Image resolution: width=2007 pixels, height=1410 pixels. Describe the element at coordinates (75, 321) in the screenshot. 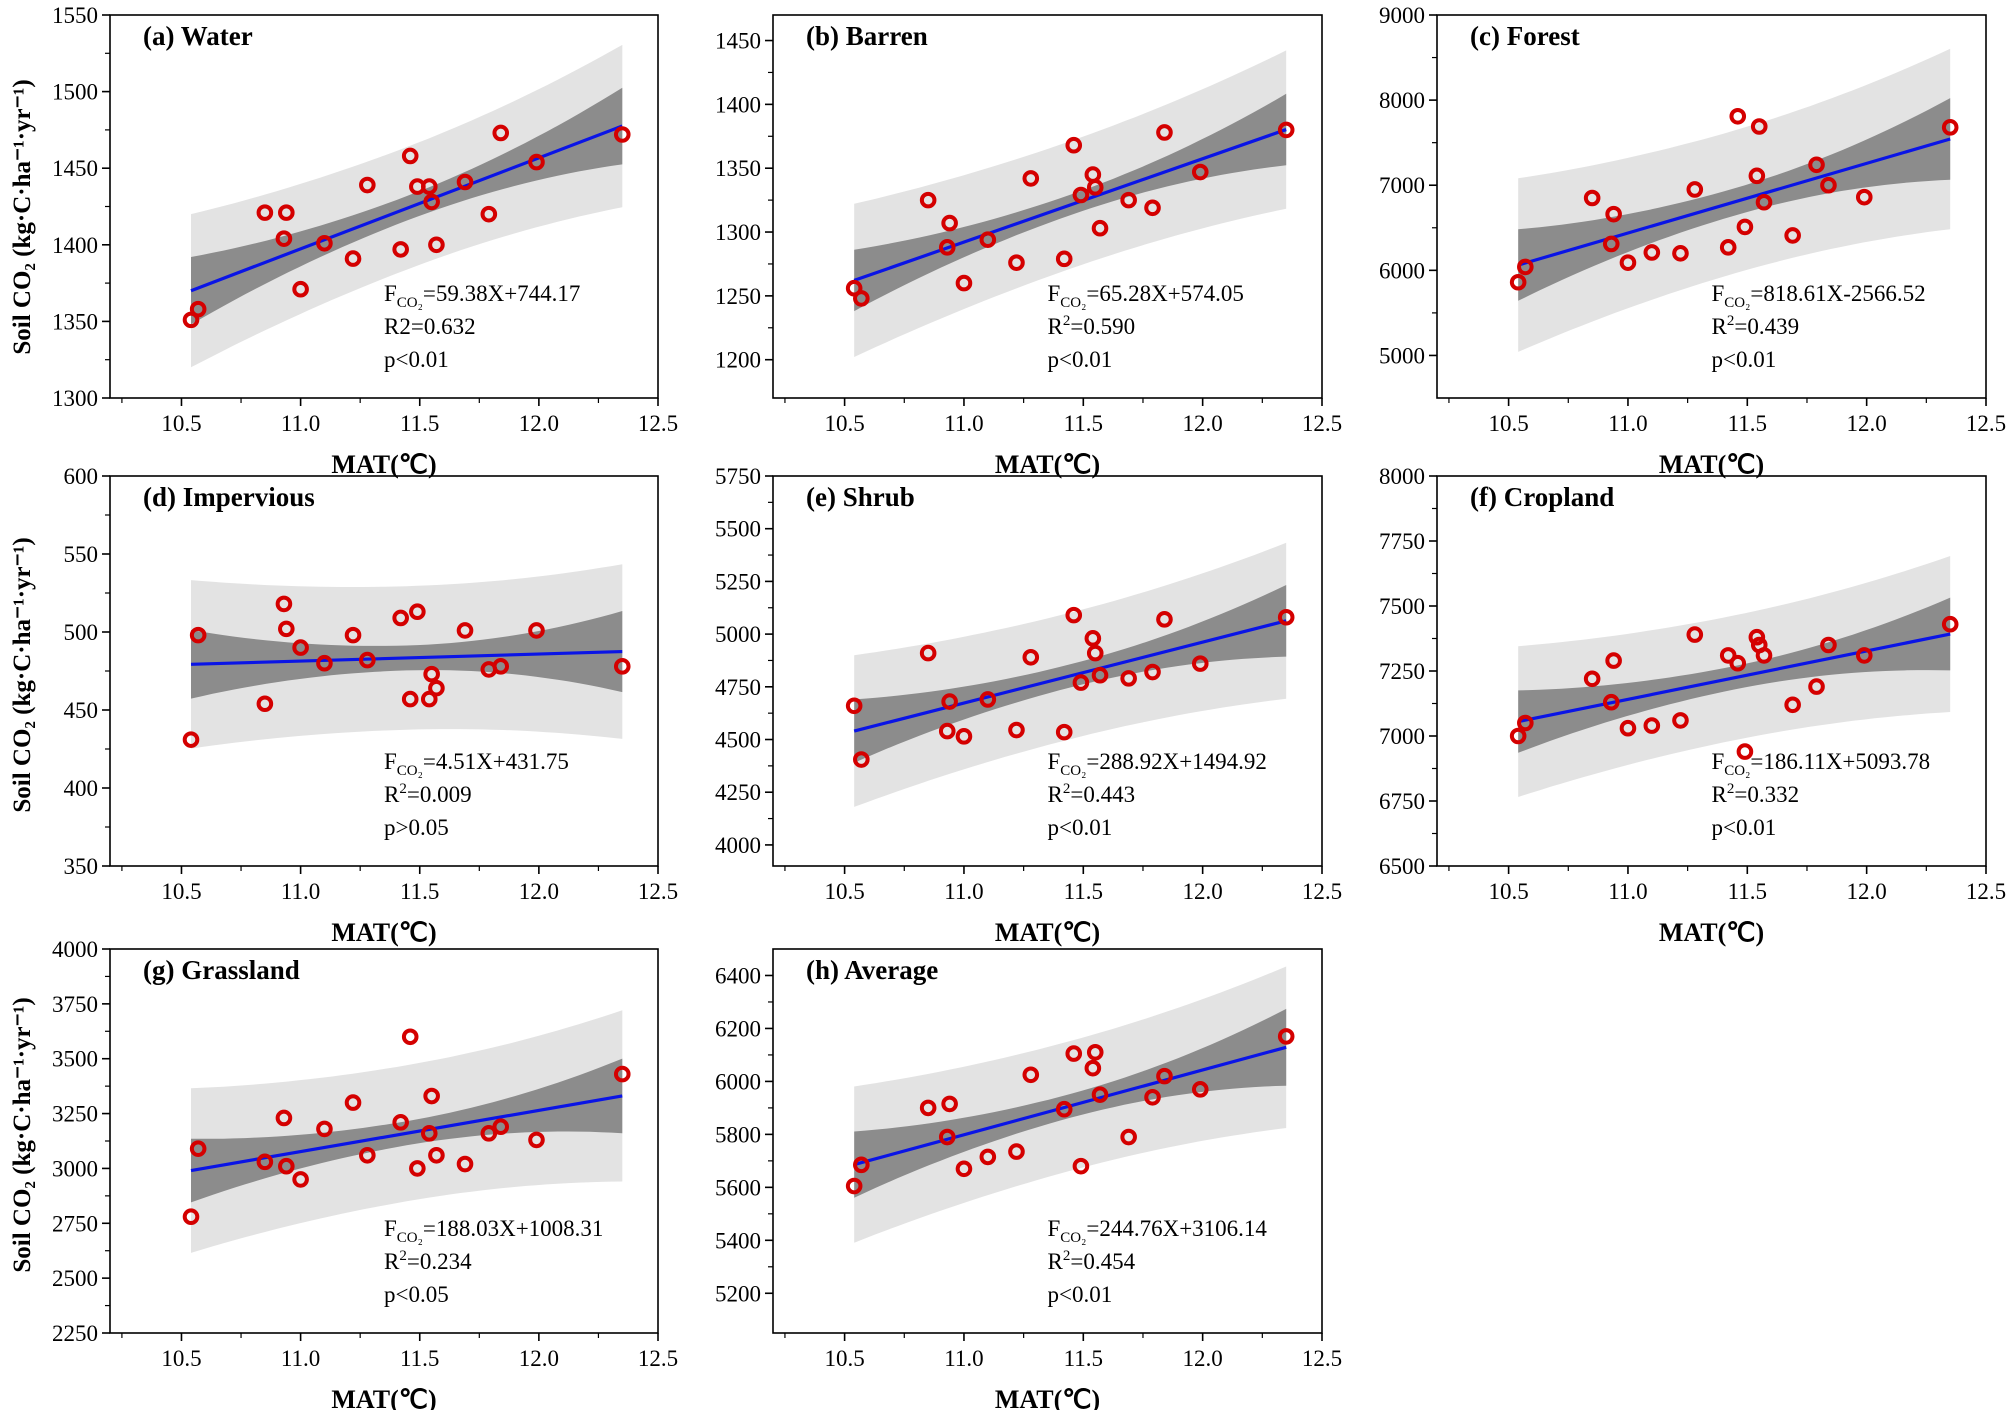

I see `y-tick-label-a-1: 1350` at that location.